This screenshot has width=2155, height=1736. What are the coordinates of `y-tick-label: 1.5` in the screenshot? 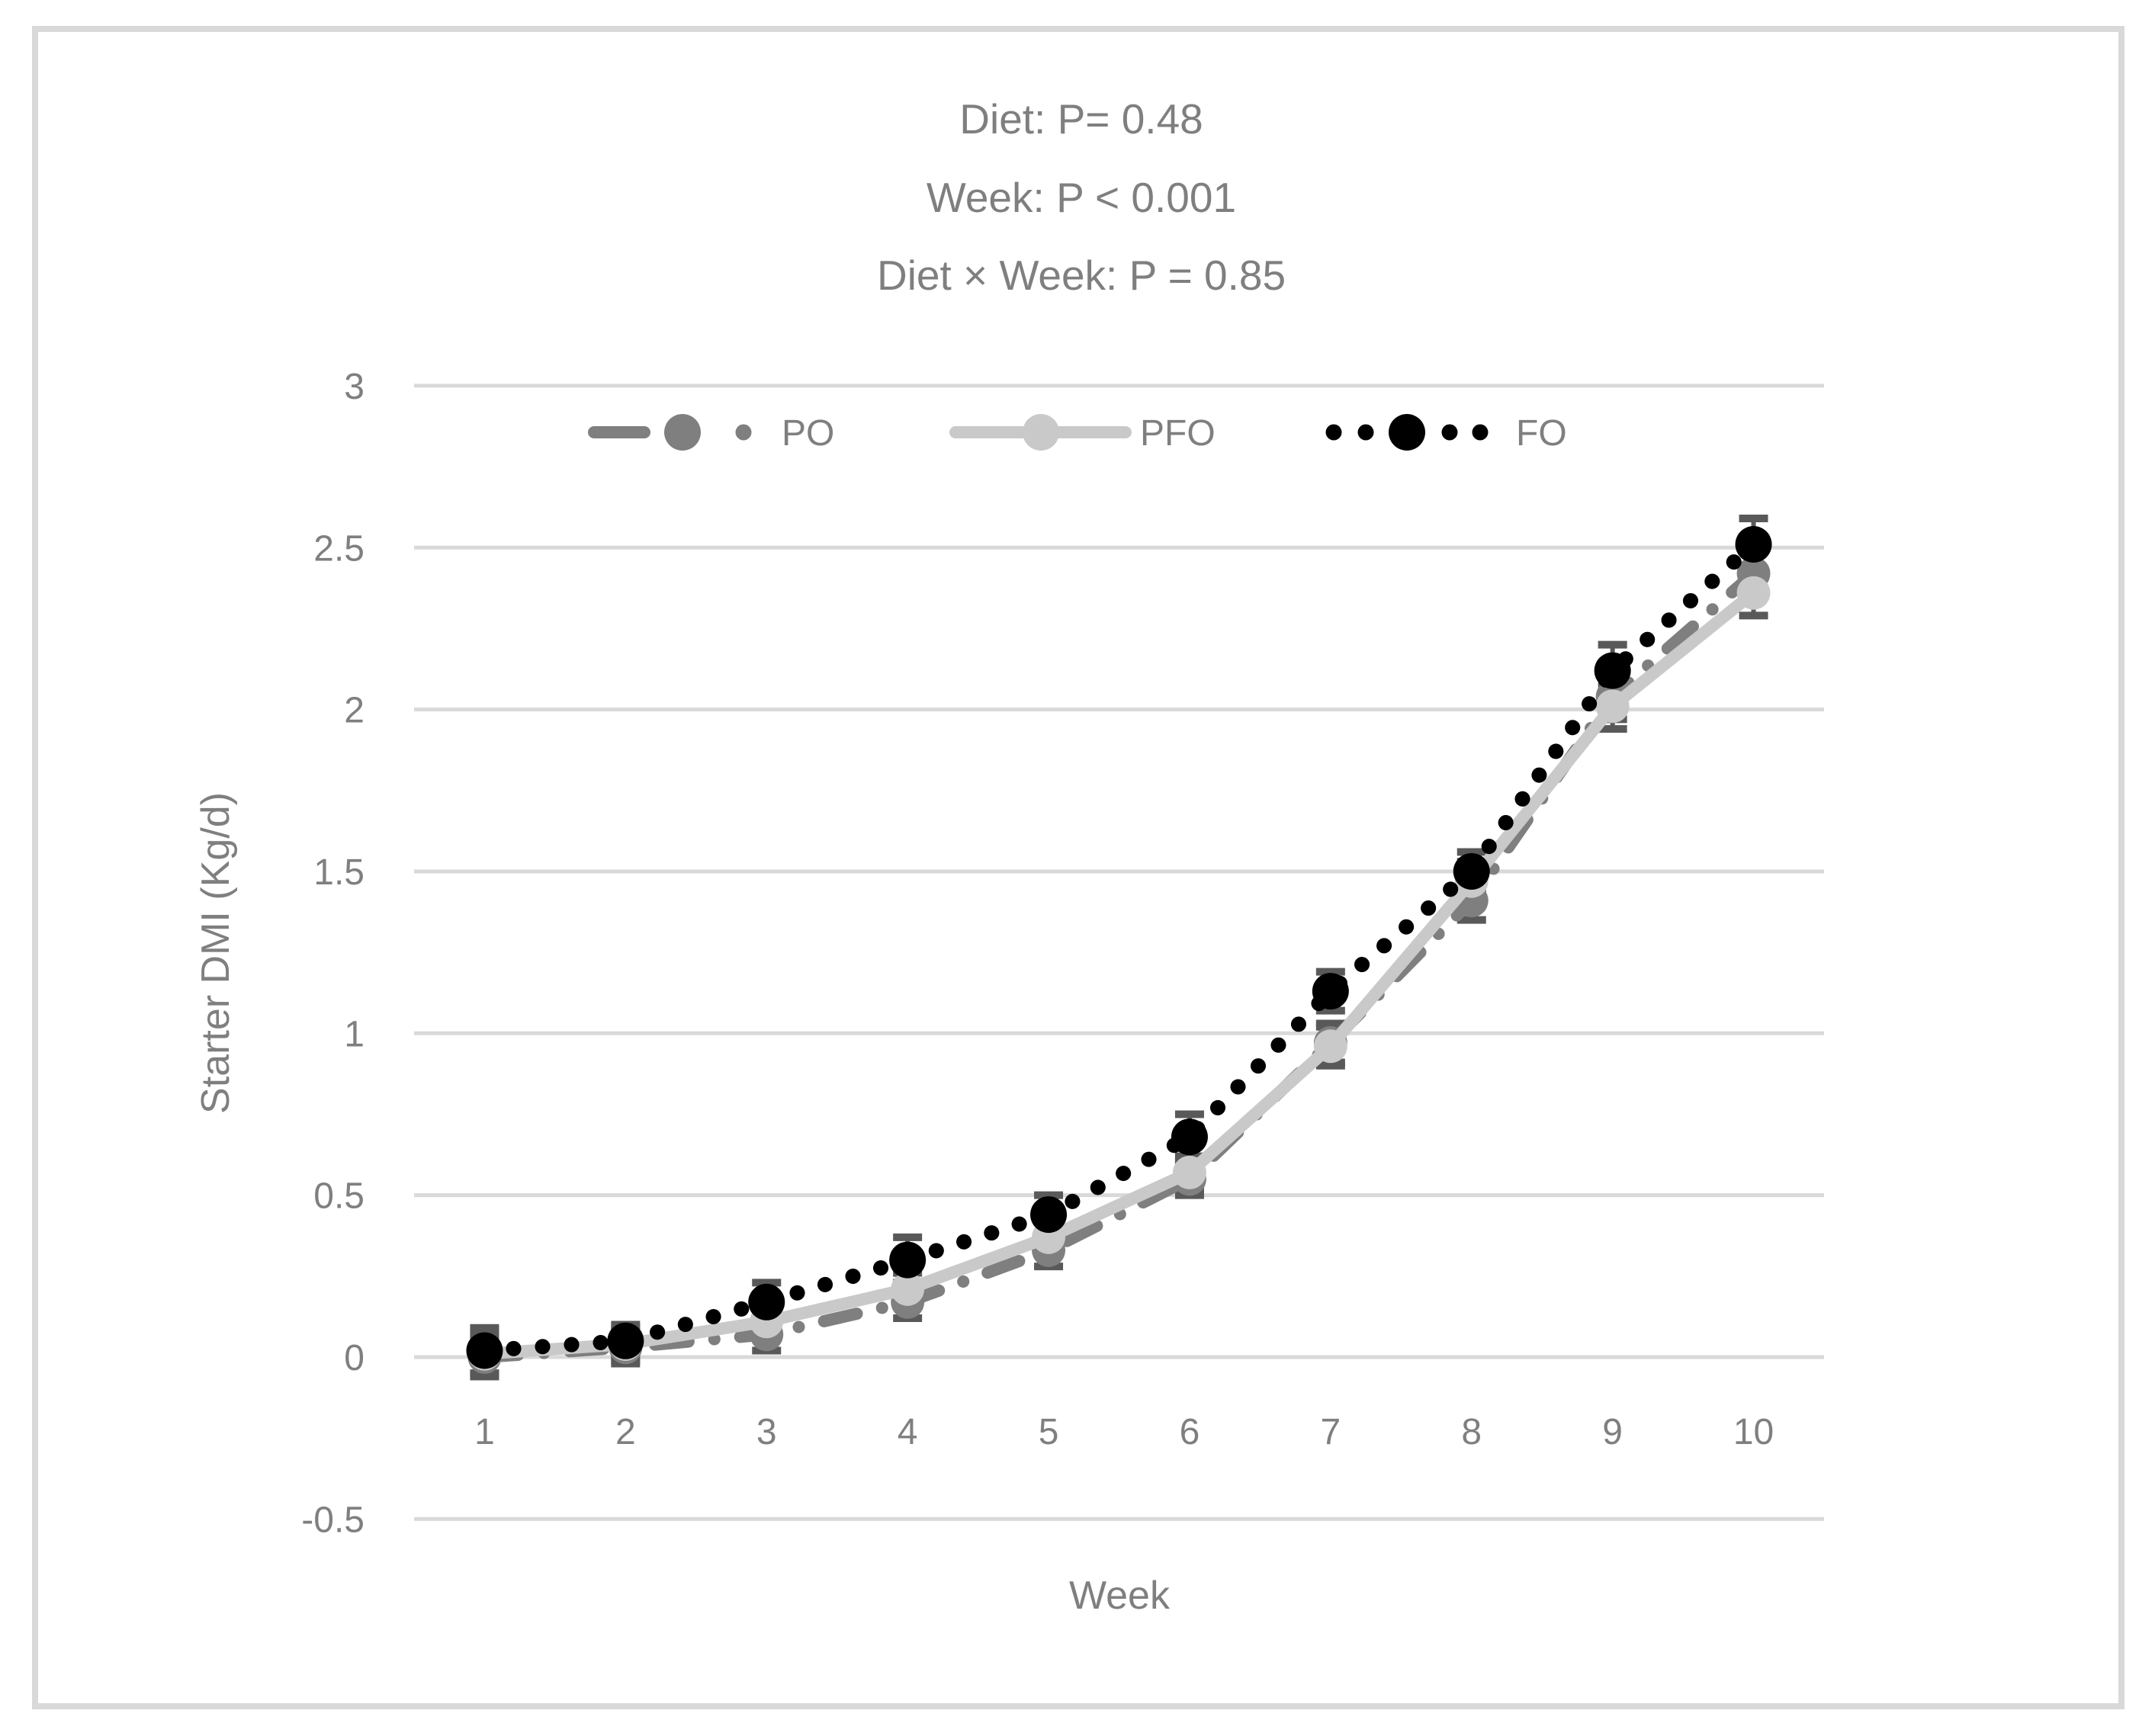 It's located at (339, 872).